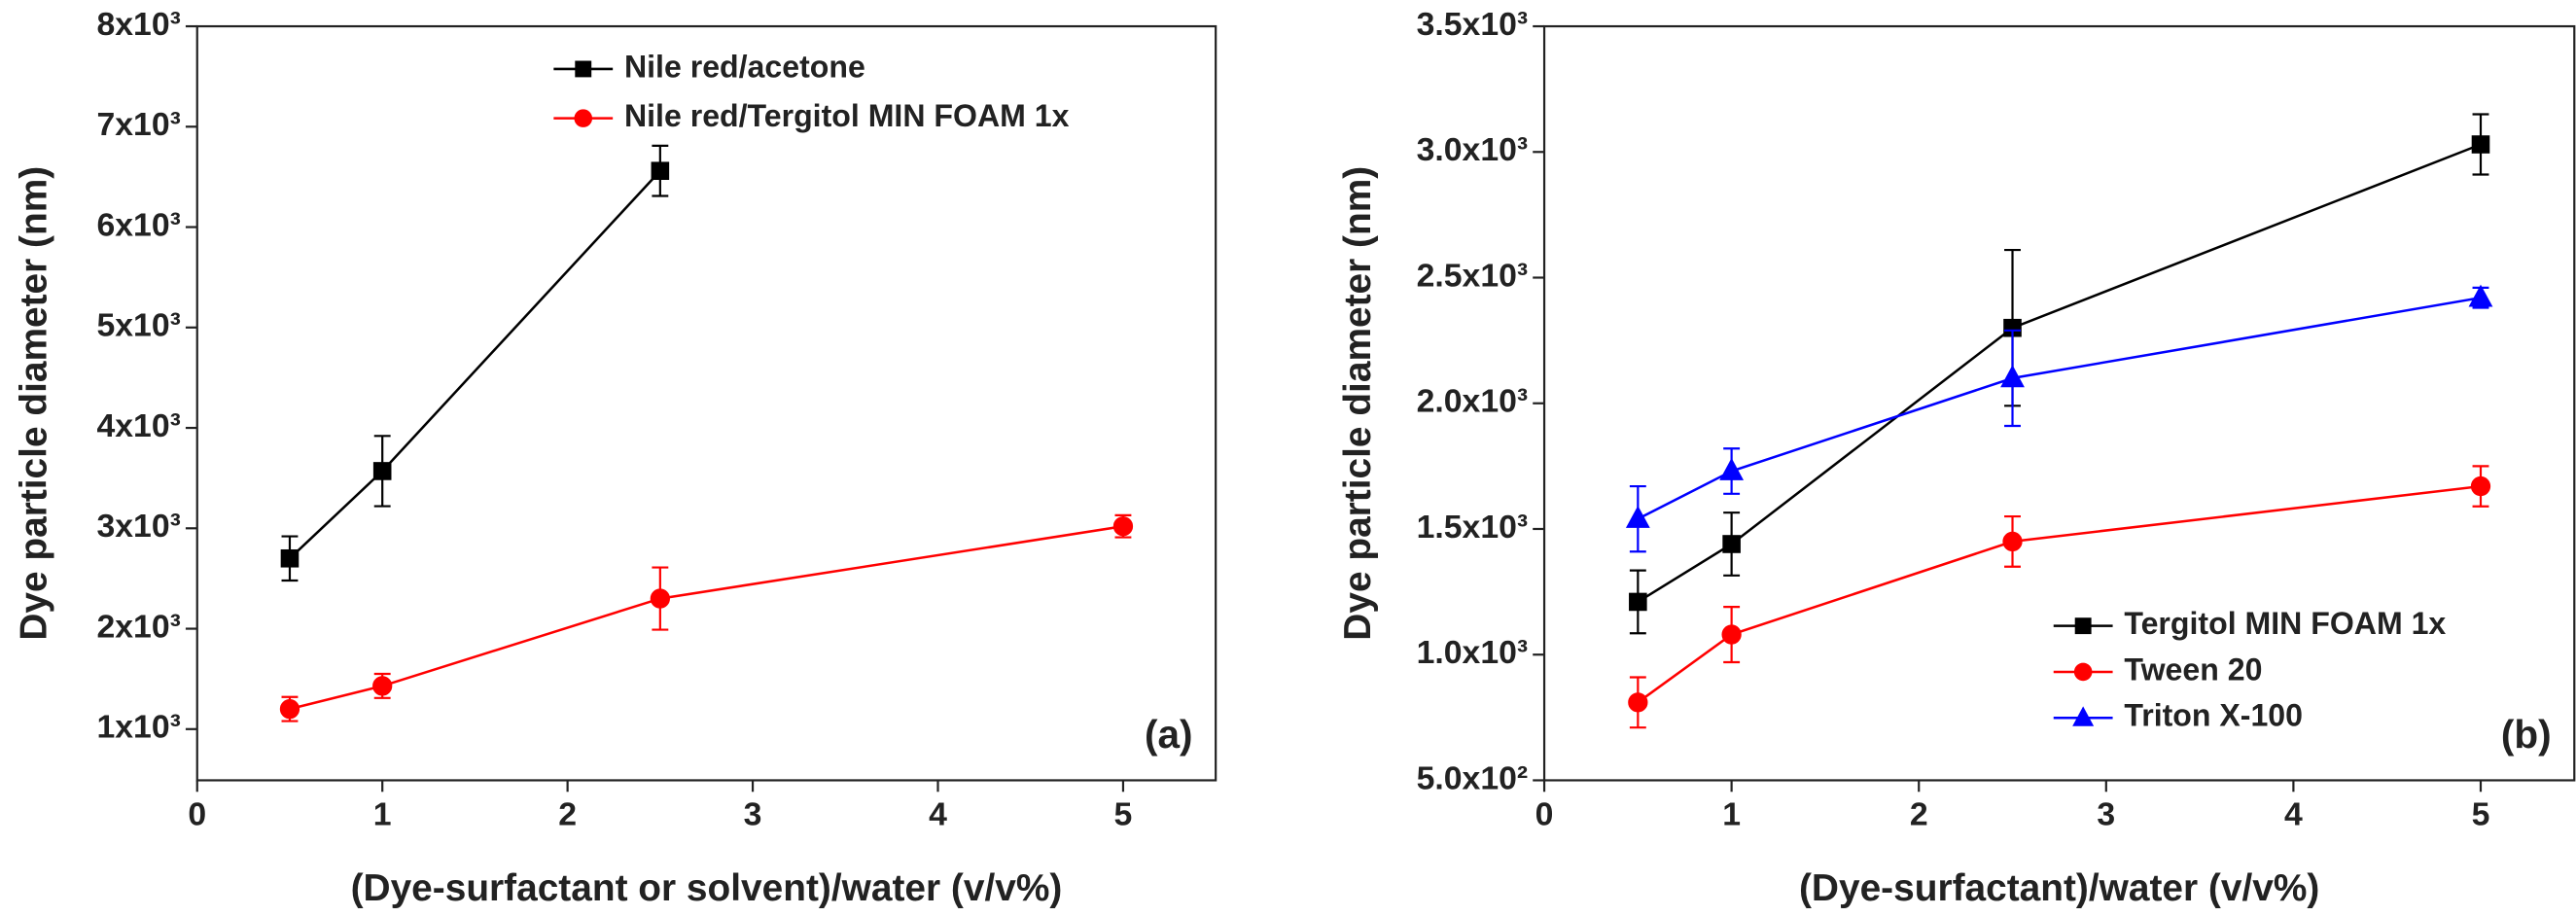 This screenshot has width=2576, height=916. What do you see at coordinates (2214, 715) in the screenshot?
I see `legend-label: Triton X-100` at bounding box center [2214, 715].